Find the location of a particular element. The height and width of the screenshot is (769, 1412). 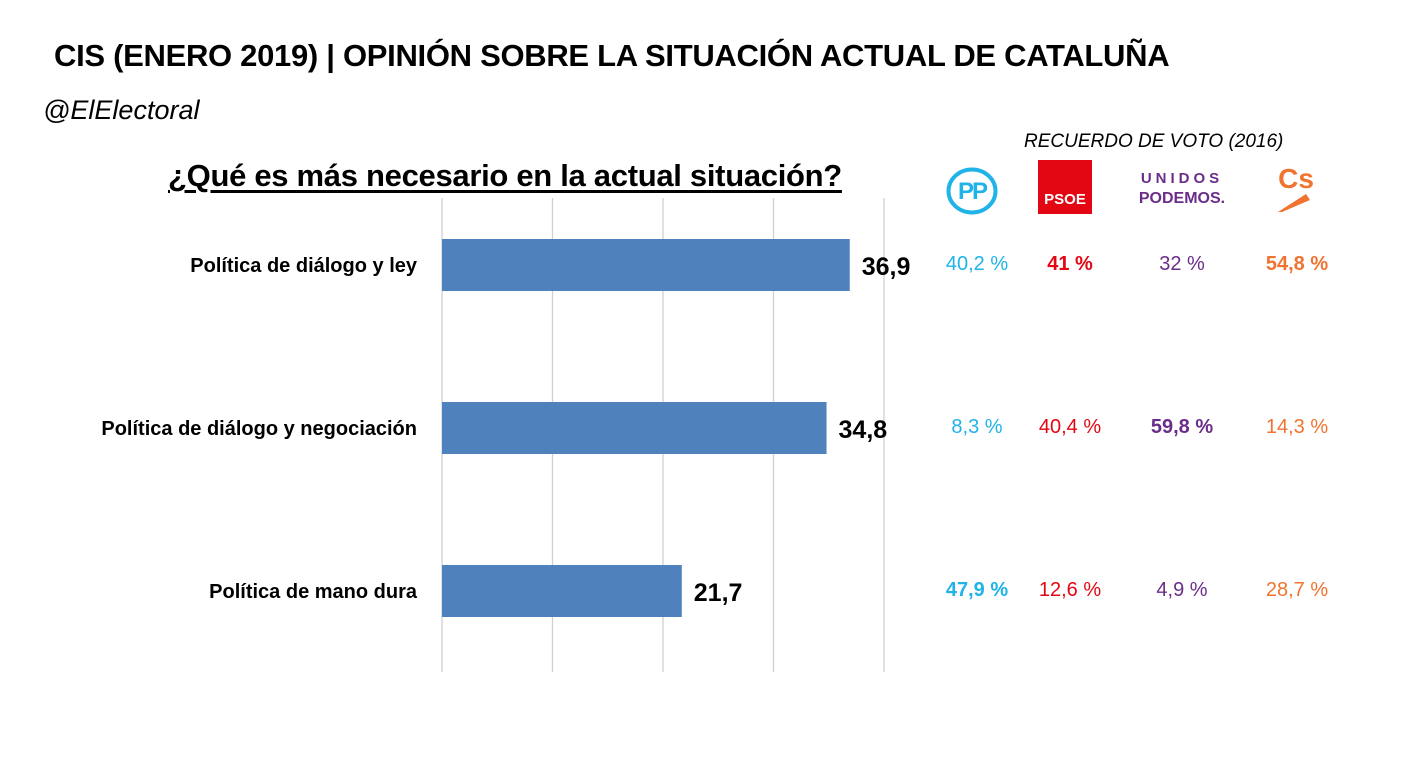

podemos-logo-text-bottom: PODEMOS. is located at coordinates (1182, 198).